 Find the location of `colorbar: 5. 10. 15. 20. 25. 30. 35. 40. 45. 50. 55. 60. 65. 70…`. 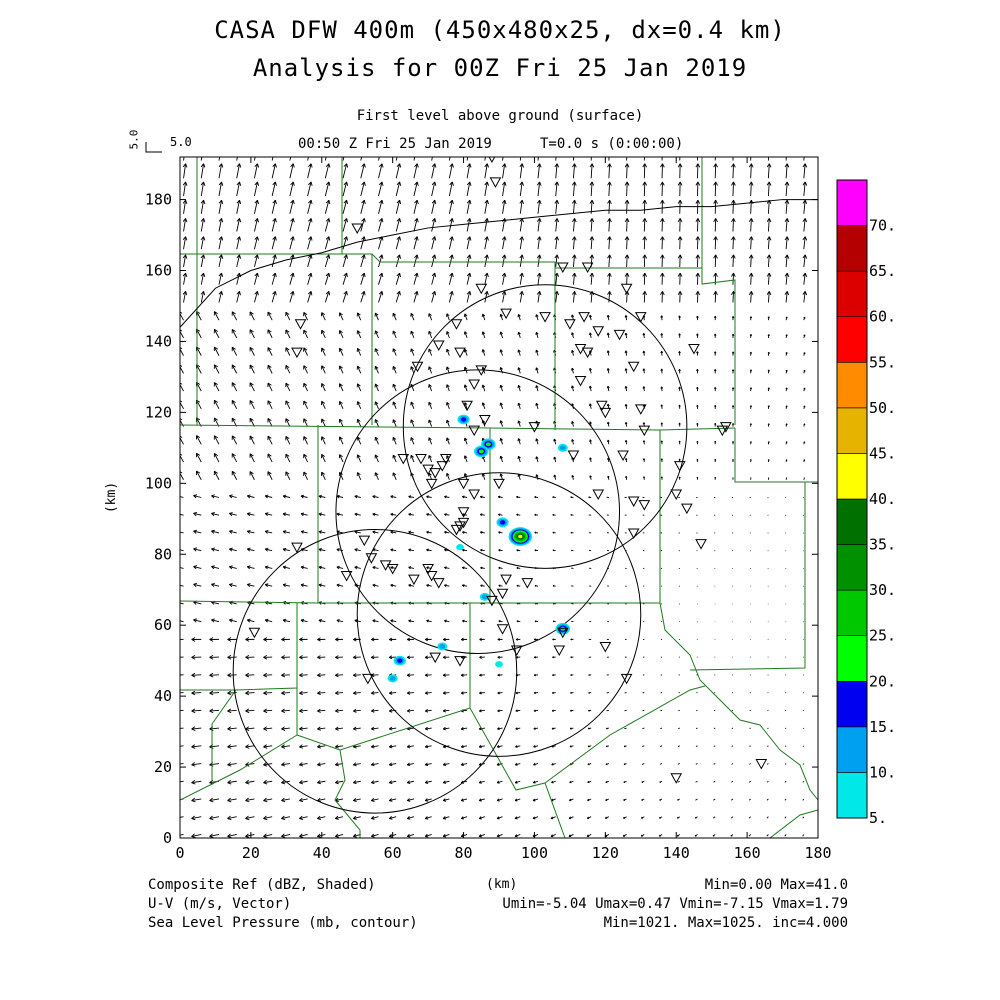

colorbar: 5. 10. 15. 20. 25. 30. 35. 40. 45. 50. 55. 60. 65. 70… is located at coordinates (866, 503).